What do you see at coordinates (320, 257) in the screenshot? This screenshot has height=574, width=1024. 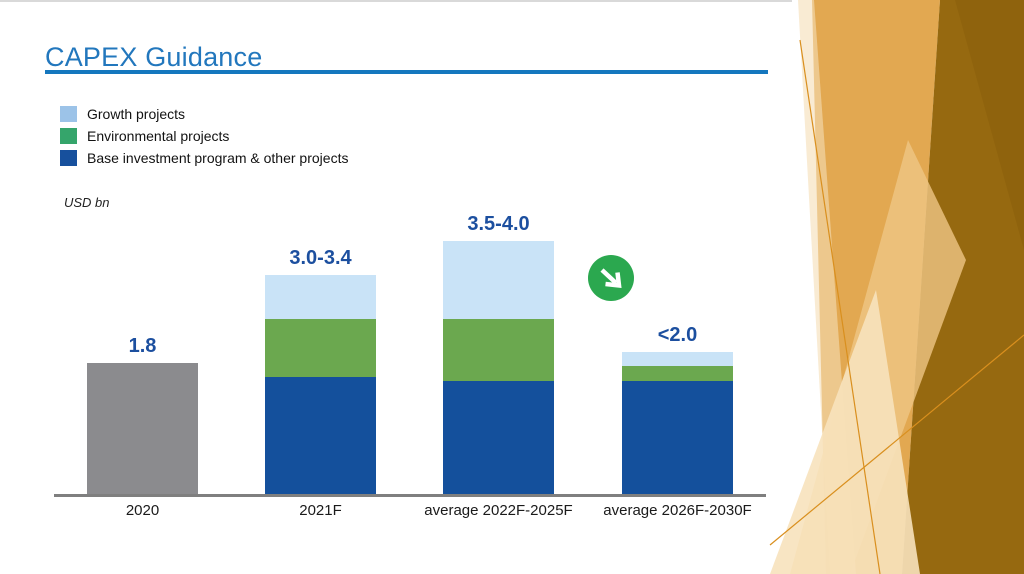 I see `bar-value-label: 3.0-3.4` at bounding box center [320, 257].